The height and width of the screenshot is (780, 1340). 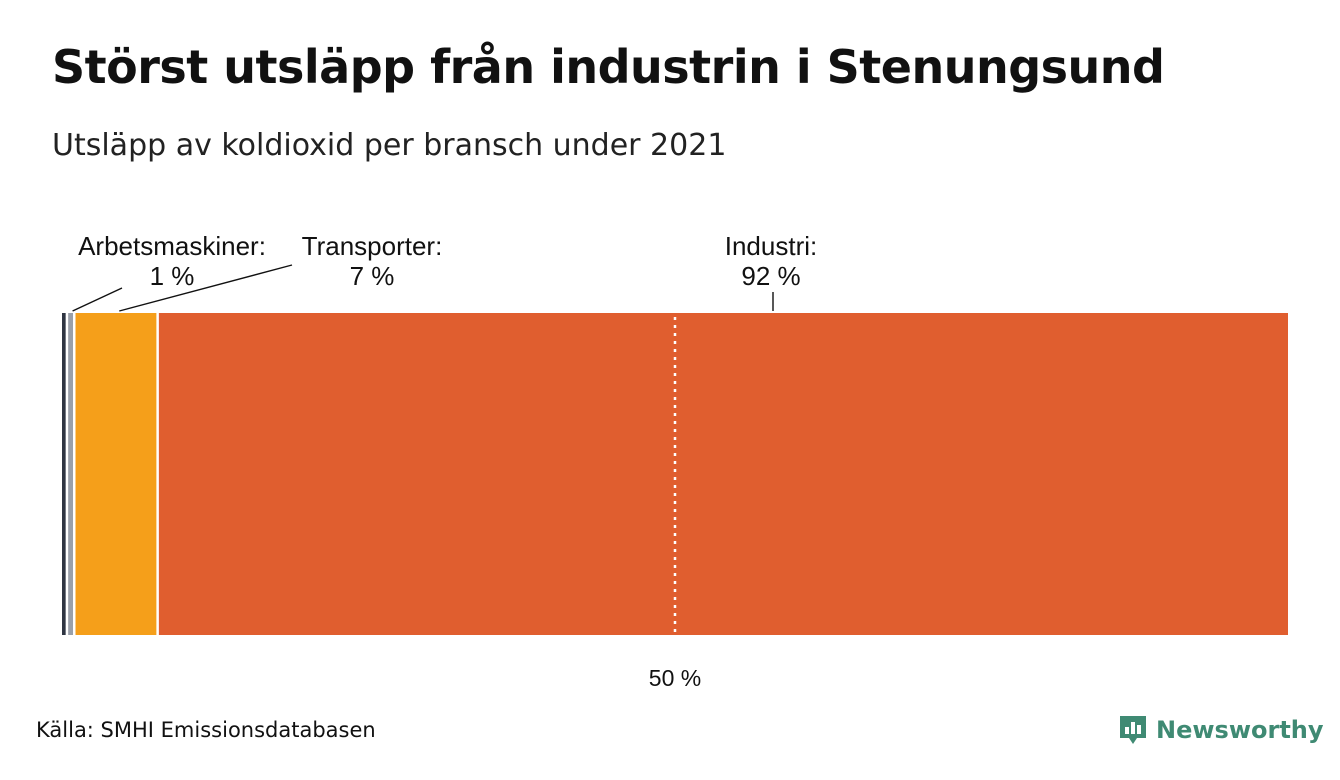 I want to click on brand-name: Newsworthy, so click(x=1240, y=730).